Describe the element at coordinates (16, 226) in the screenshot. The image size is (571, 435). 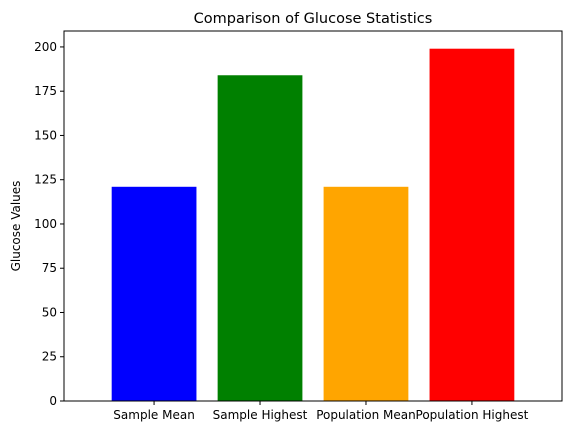
I see `y-axis-label: Glucose Values` at that location.